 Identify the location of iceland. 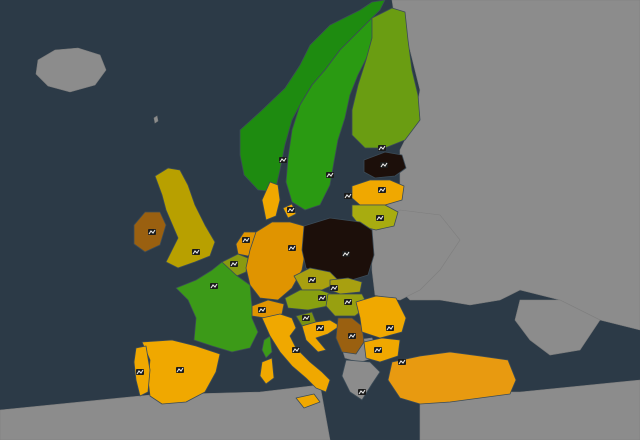
(71, 70).